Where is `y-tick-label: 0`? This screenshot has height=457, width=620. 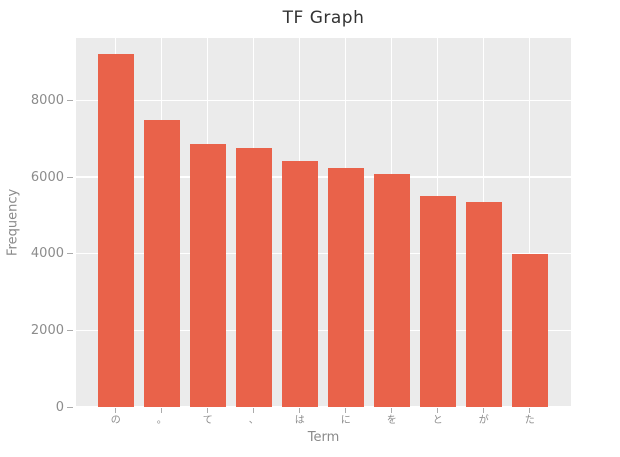
y-tick-label: 0 is located at coordinates (59, 407).